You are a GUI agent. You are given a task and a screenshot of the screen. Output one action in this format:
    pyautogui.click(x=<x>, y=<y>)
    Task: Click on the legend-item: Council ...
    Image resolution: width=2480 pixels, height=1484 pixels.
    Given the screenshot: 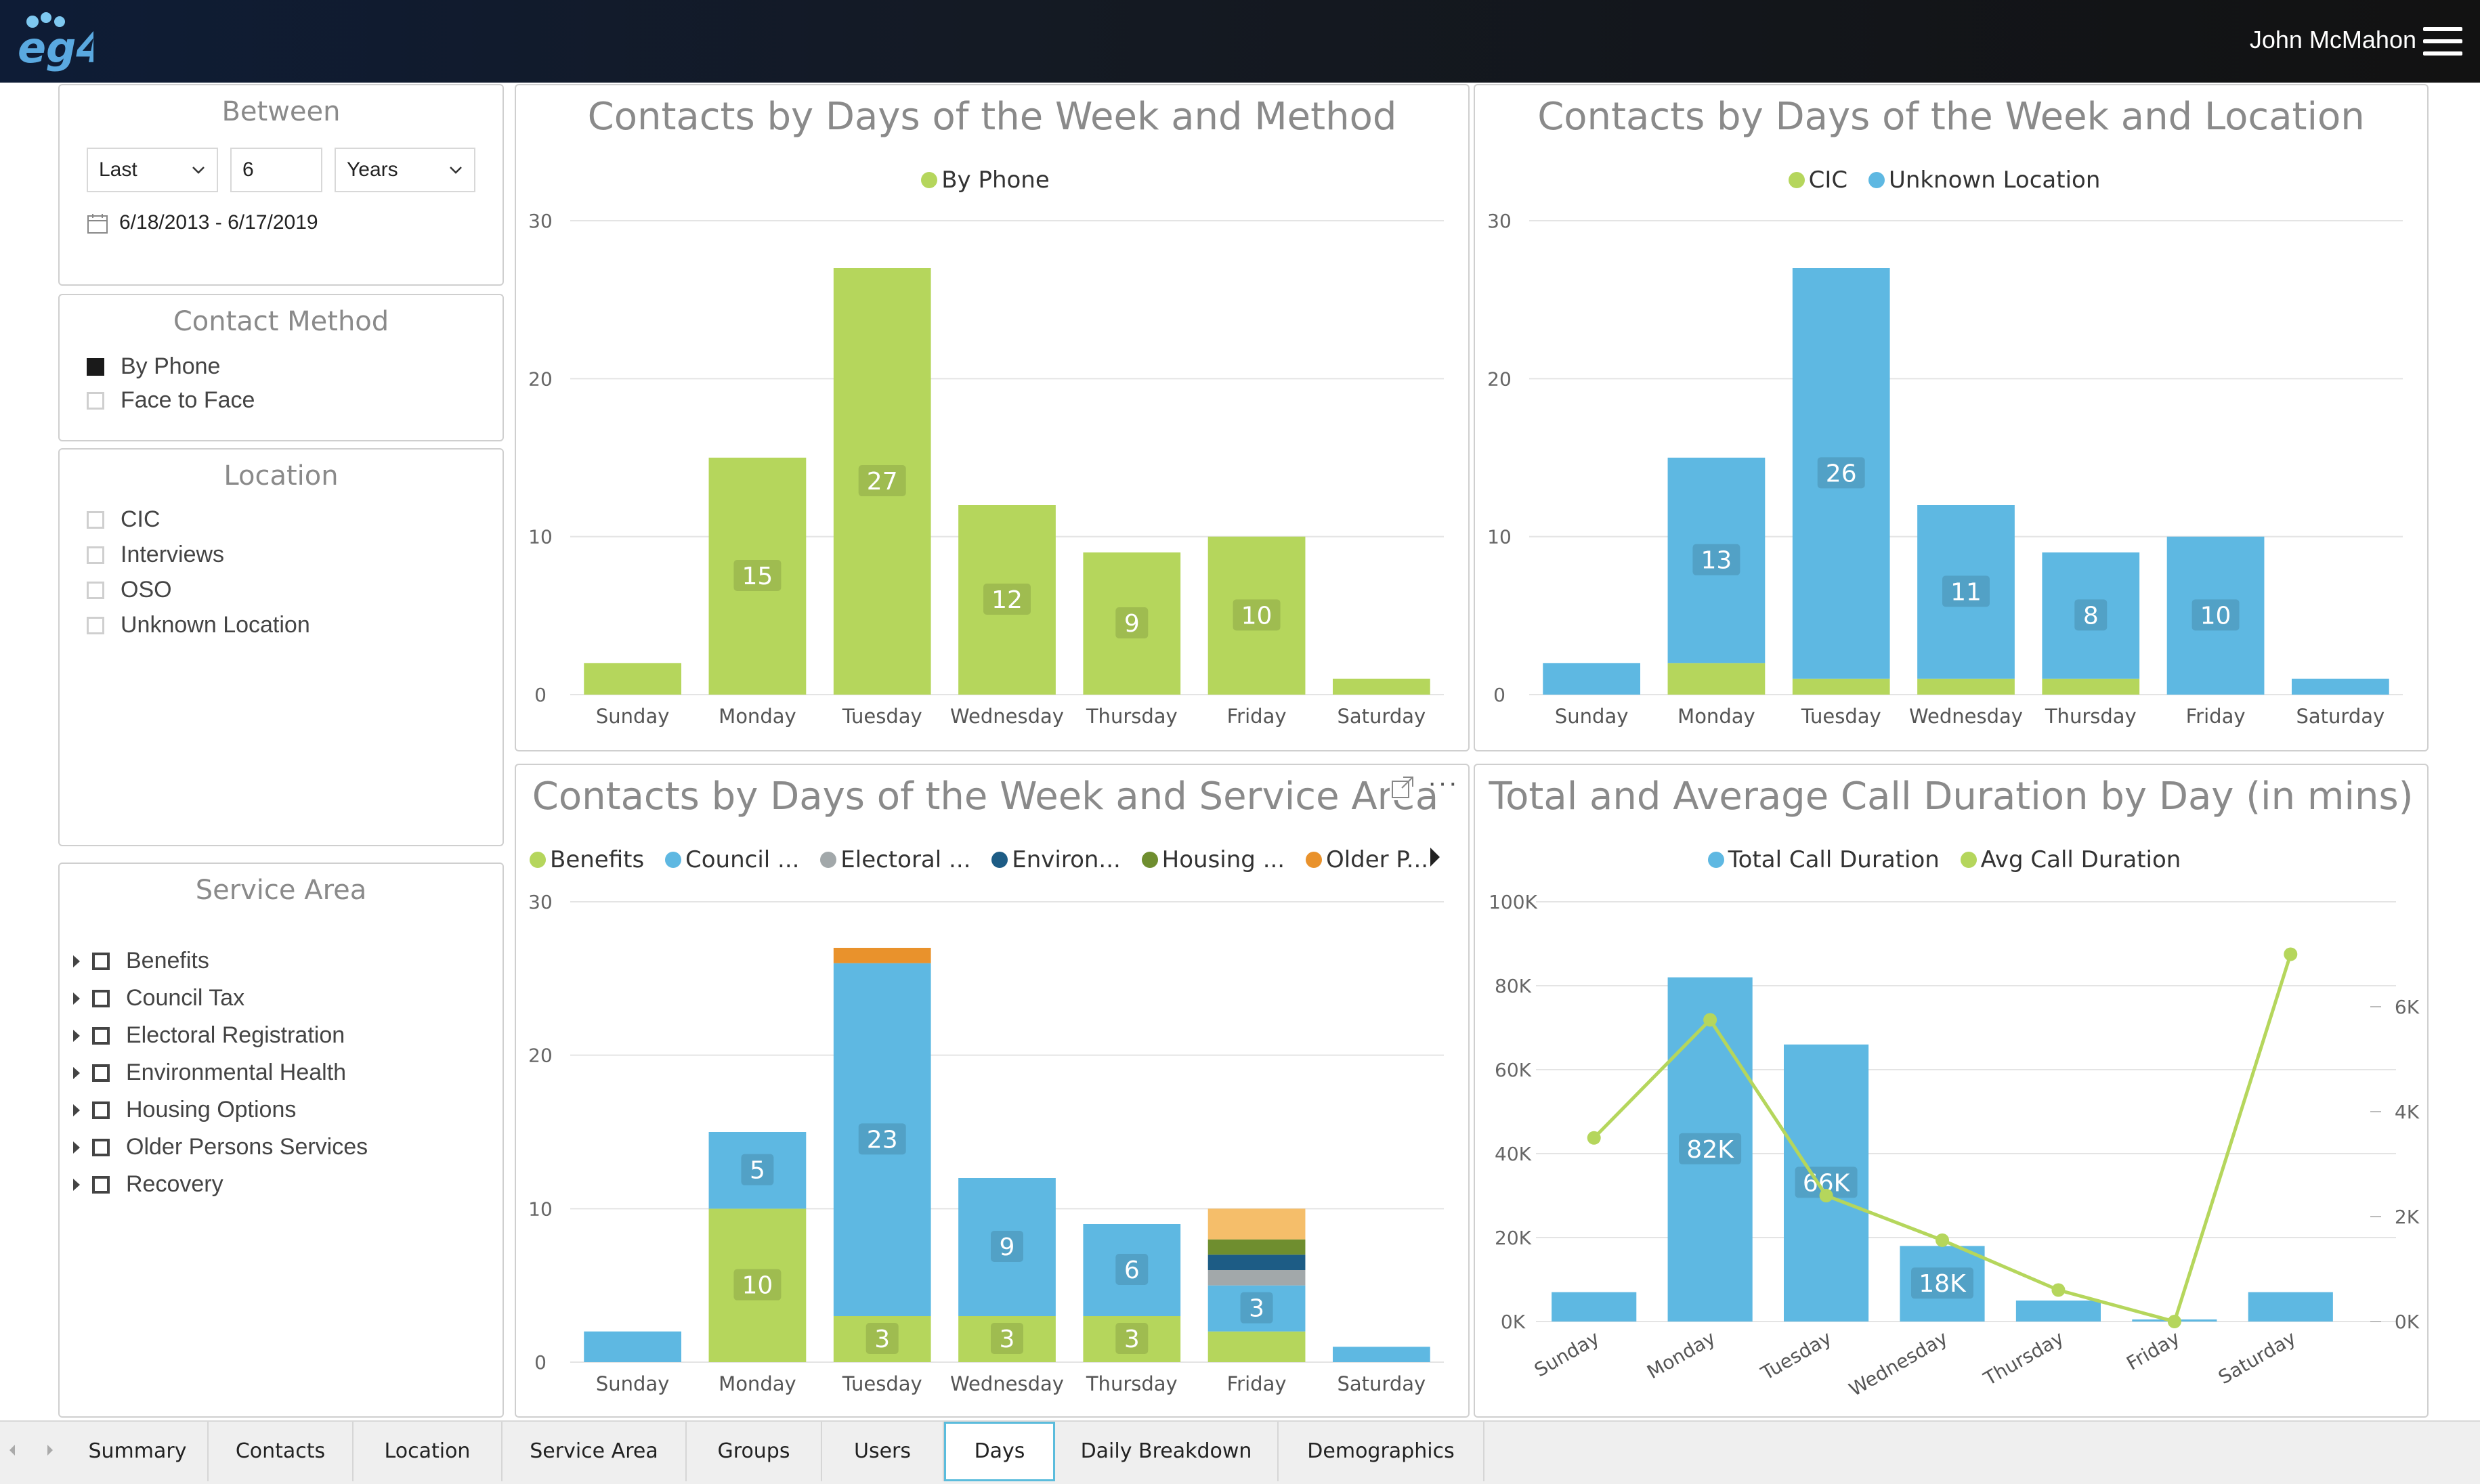 What is the action you would take?
    pyautogui.click(x=732, y=859)
    